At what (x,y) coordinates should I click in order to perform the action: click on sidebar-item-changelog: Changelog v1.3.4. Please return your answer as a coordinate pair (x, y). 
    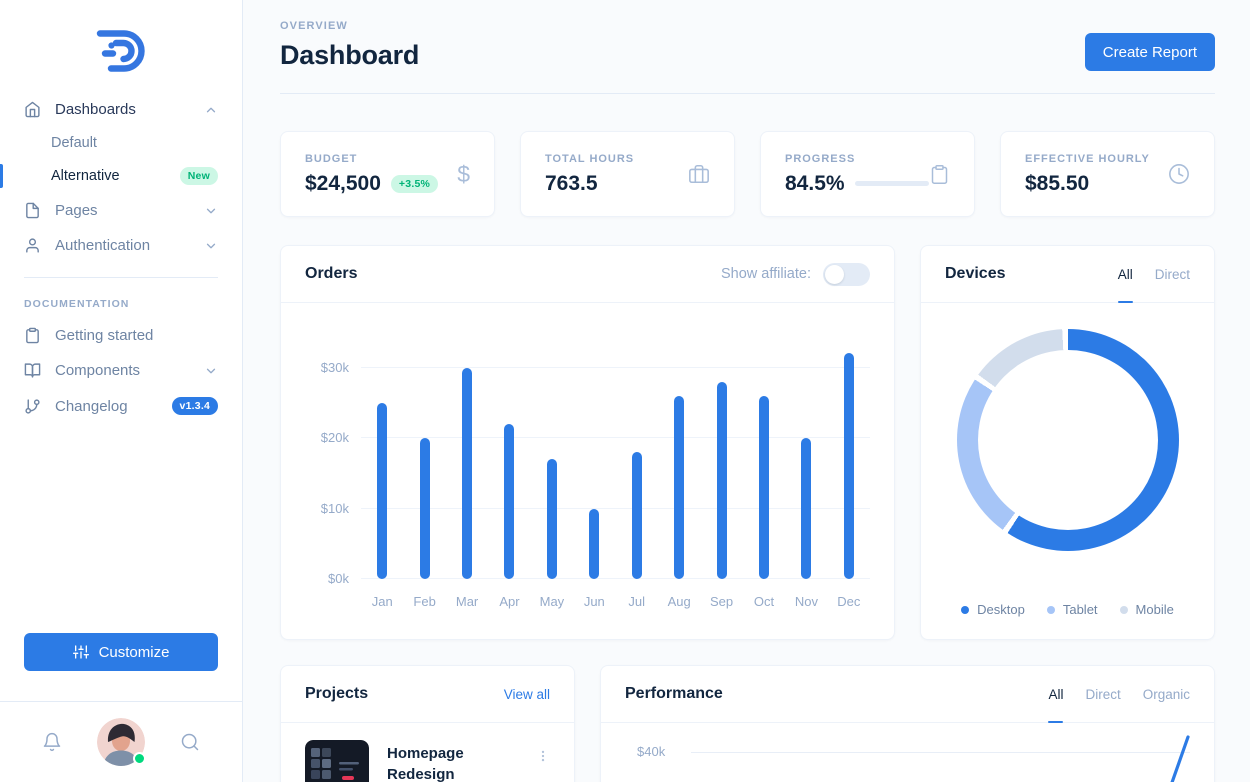
    Looking at the image, I should click on (121, 406).